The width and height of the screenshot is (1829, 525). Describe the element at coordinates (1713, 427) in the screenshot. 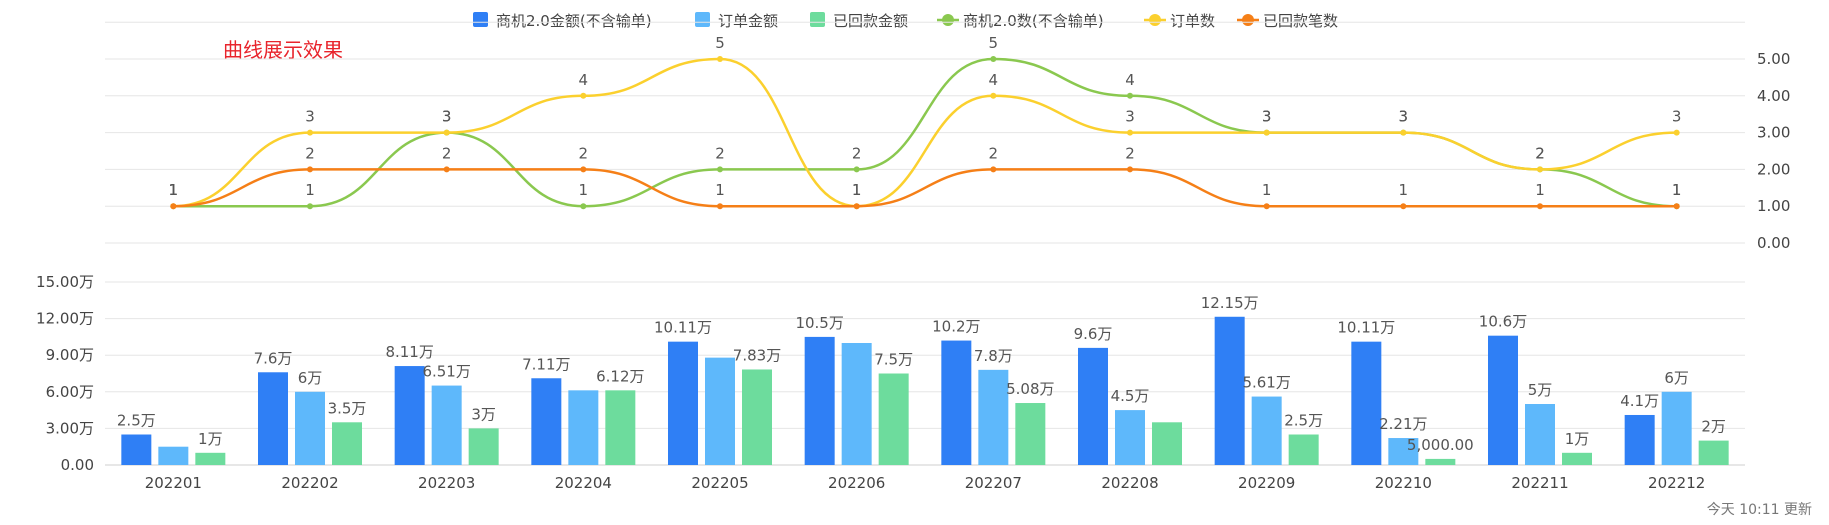

I see `bar-data-label: 2万` at that location.